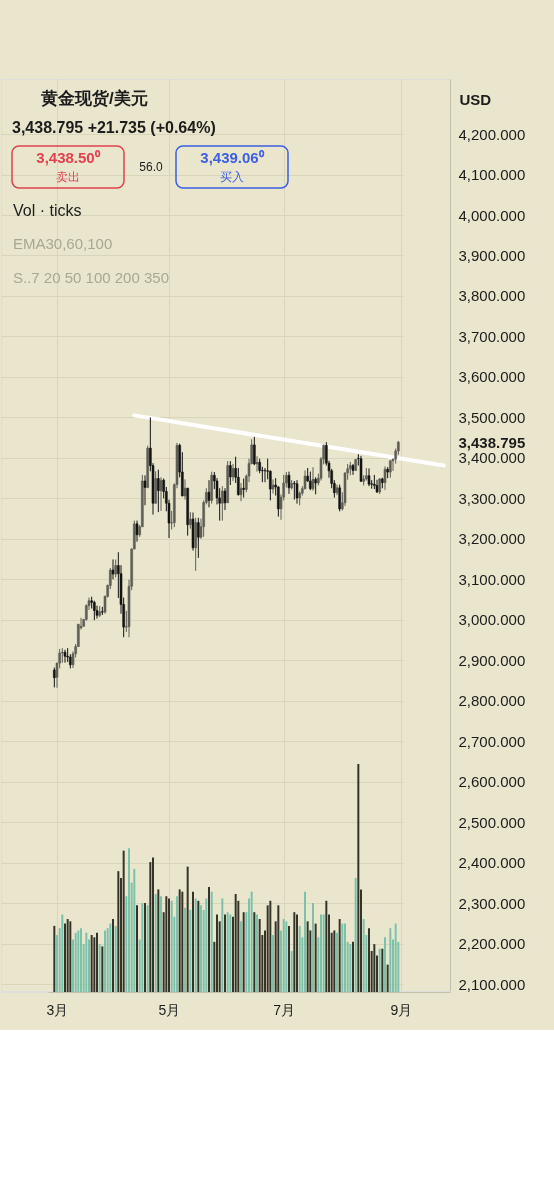 The width and height of the screenshot is (554, 1200). Describe the element at coordinates (492, 620) in the screenshot. I see `y-tick-label: 3,000.000` at that location.